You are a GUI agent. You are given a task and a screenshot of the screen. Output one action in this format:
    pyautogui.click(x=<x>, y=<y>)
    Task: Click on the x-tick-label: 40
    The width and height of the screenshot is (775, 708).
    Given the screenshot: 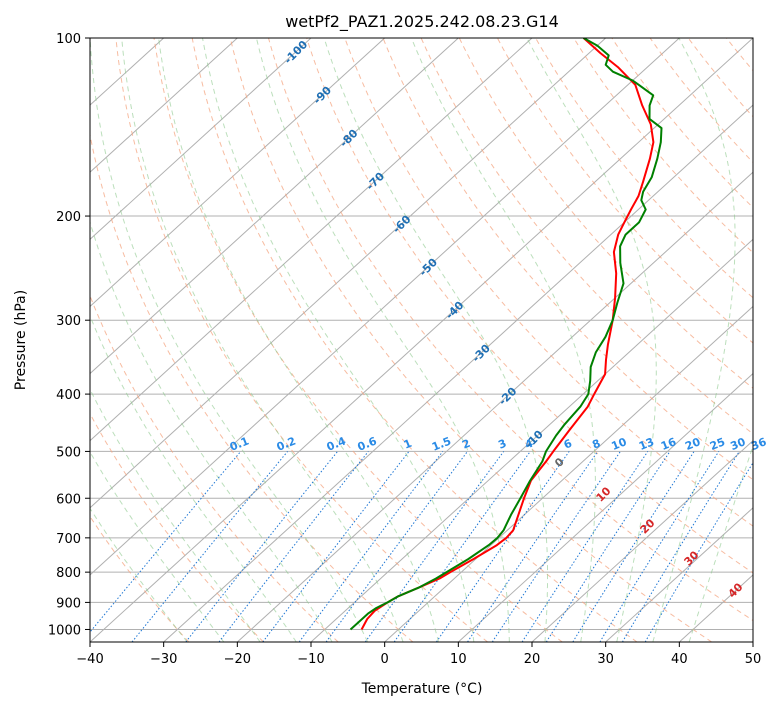 What is the action you would take?
    pyautogui.click(x=679, y=659)
    